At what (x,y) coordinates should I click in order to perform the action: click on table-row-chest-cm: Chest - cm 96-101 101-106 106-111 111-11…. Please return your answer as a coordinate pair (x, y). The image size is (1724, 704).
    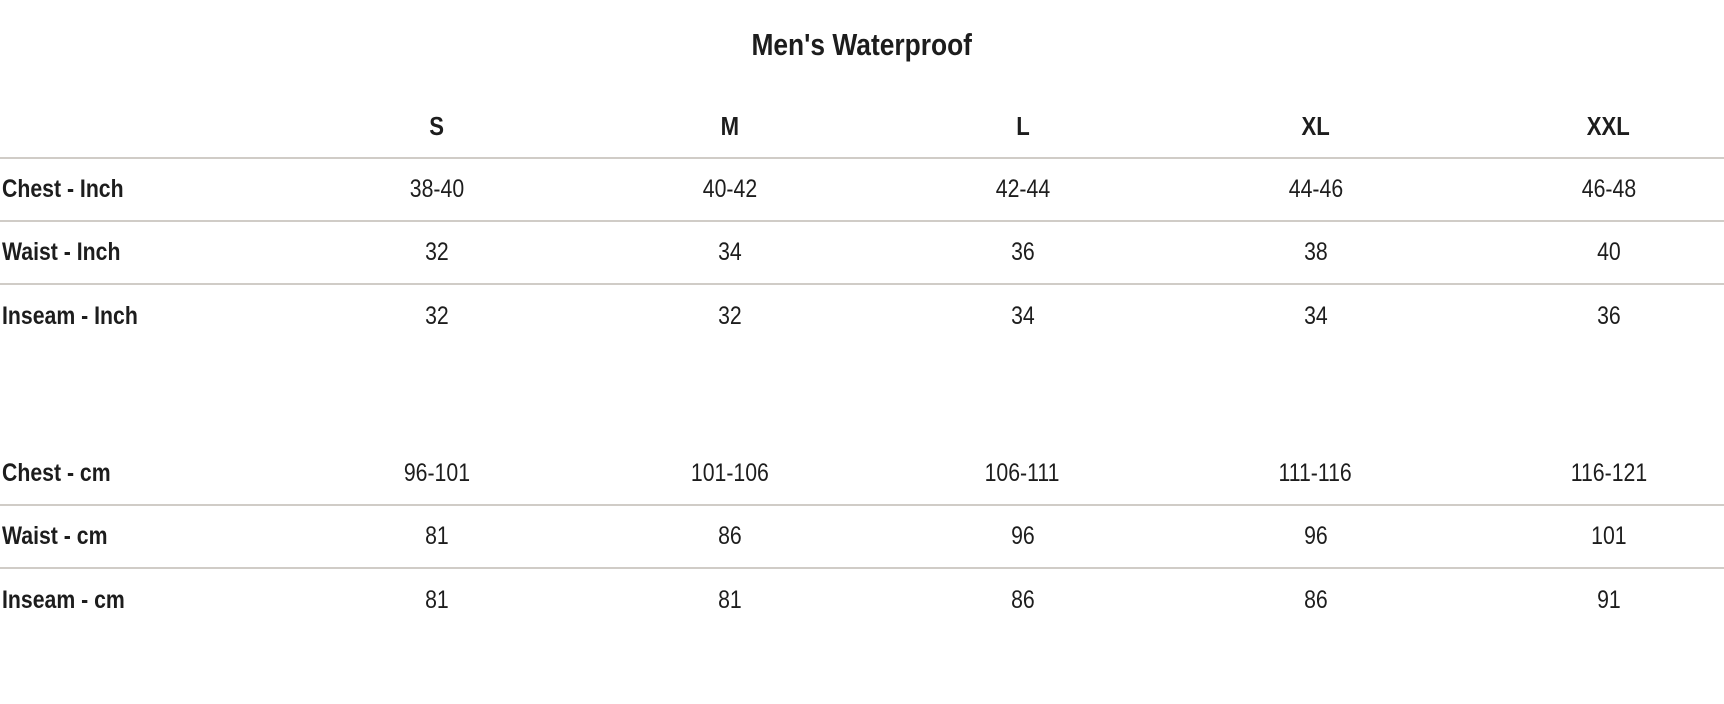
    Looking at the image, I should click on (862, 474).